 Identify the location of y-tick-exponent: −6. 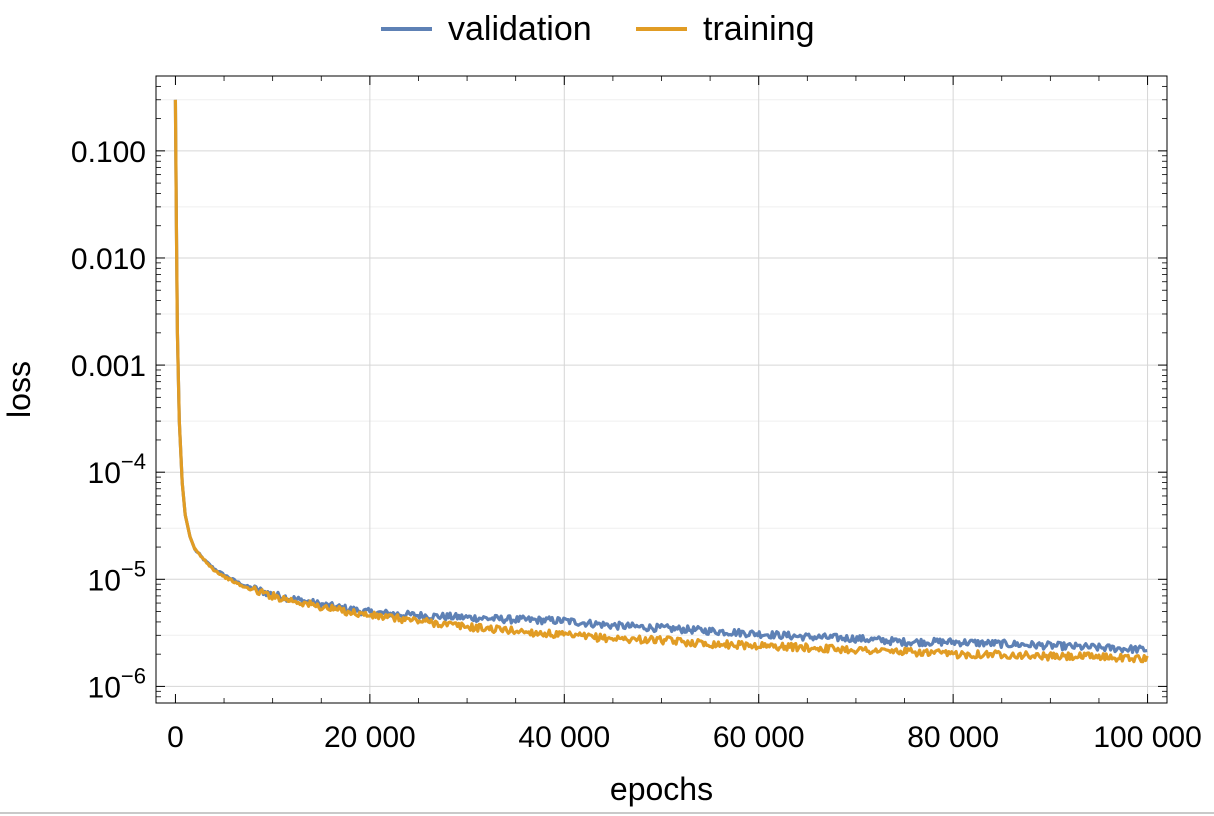
(133, 675).